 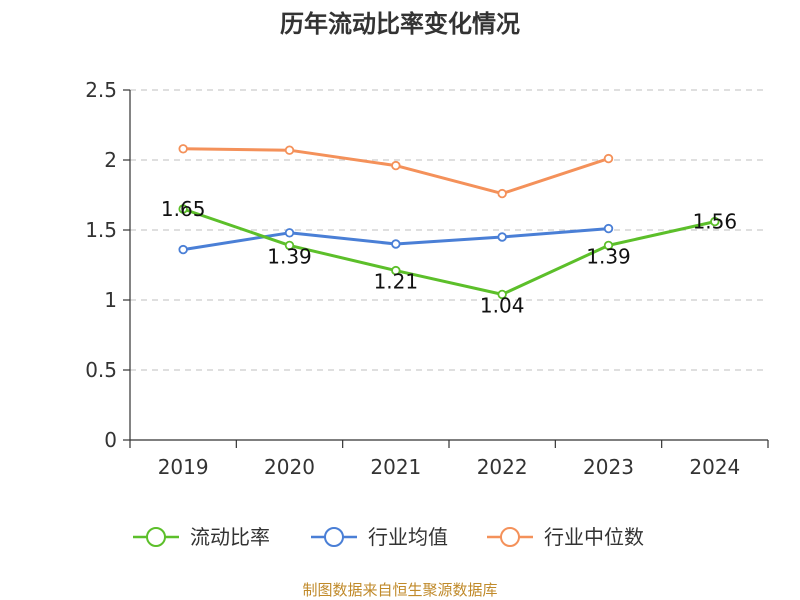 I want to click on legend-label: 行业中位数, so click(x=594, y=537).